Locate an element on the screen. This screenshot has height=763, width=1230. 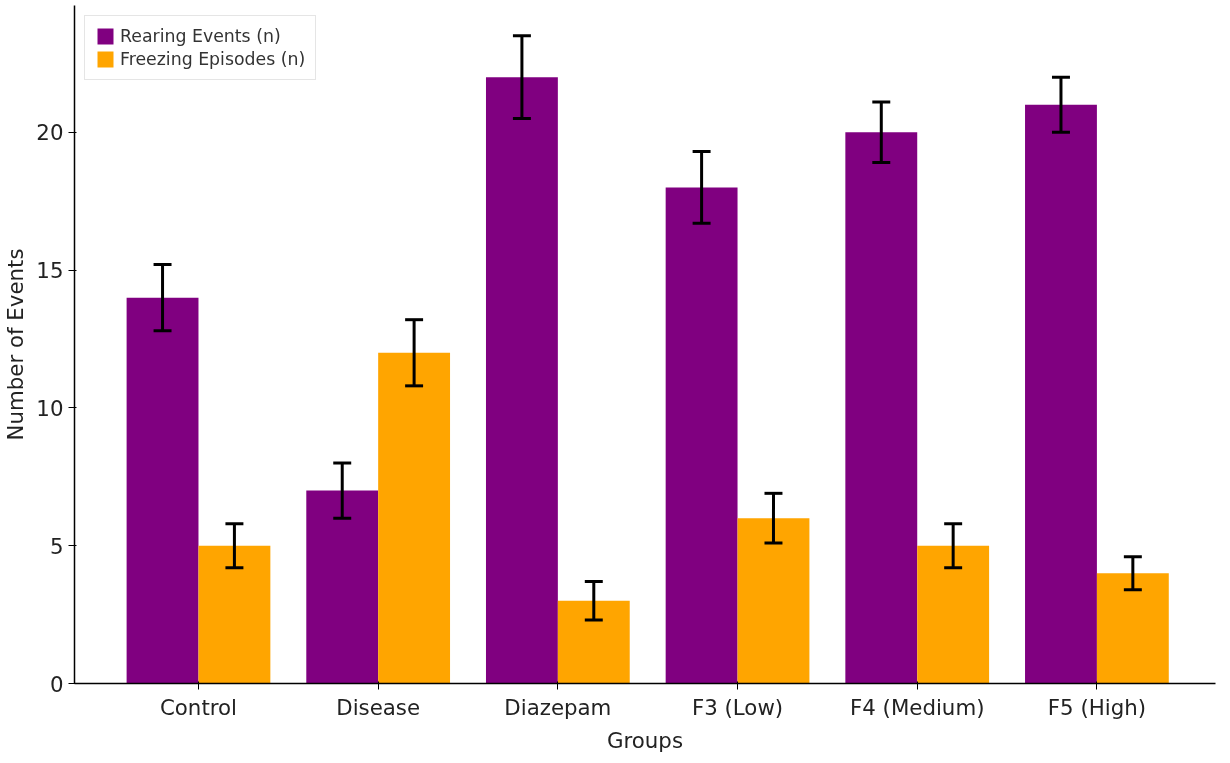
legend-label: Rearing Events (n) is located at coordinates (200, 36).